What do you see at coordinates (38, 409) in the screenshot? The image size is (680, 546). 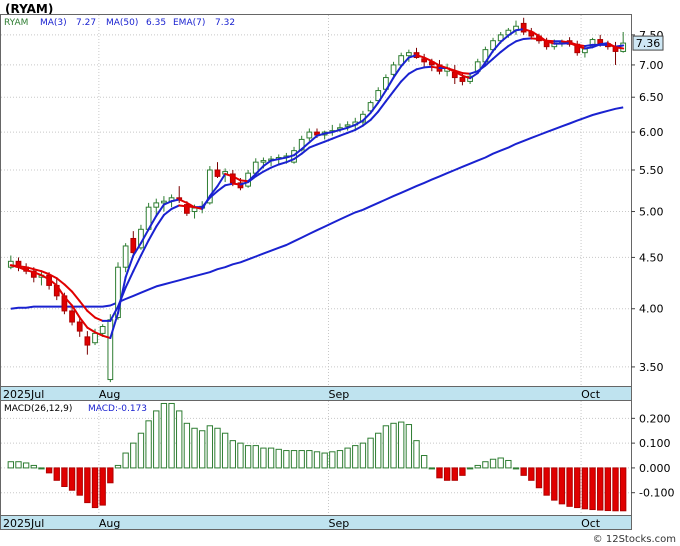 I see `macd-label: MACD(26,12,9)` at bounding box center [38, 409].